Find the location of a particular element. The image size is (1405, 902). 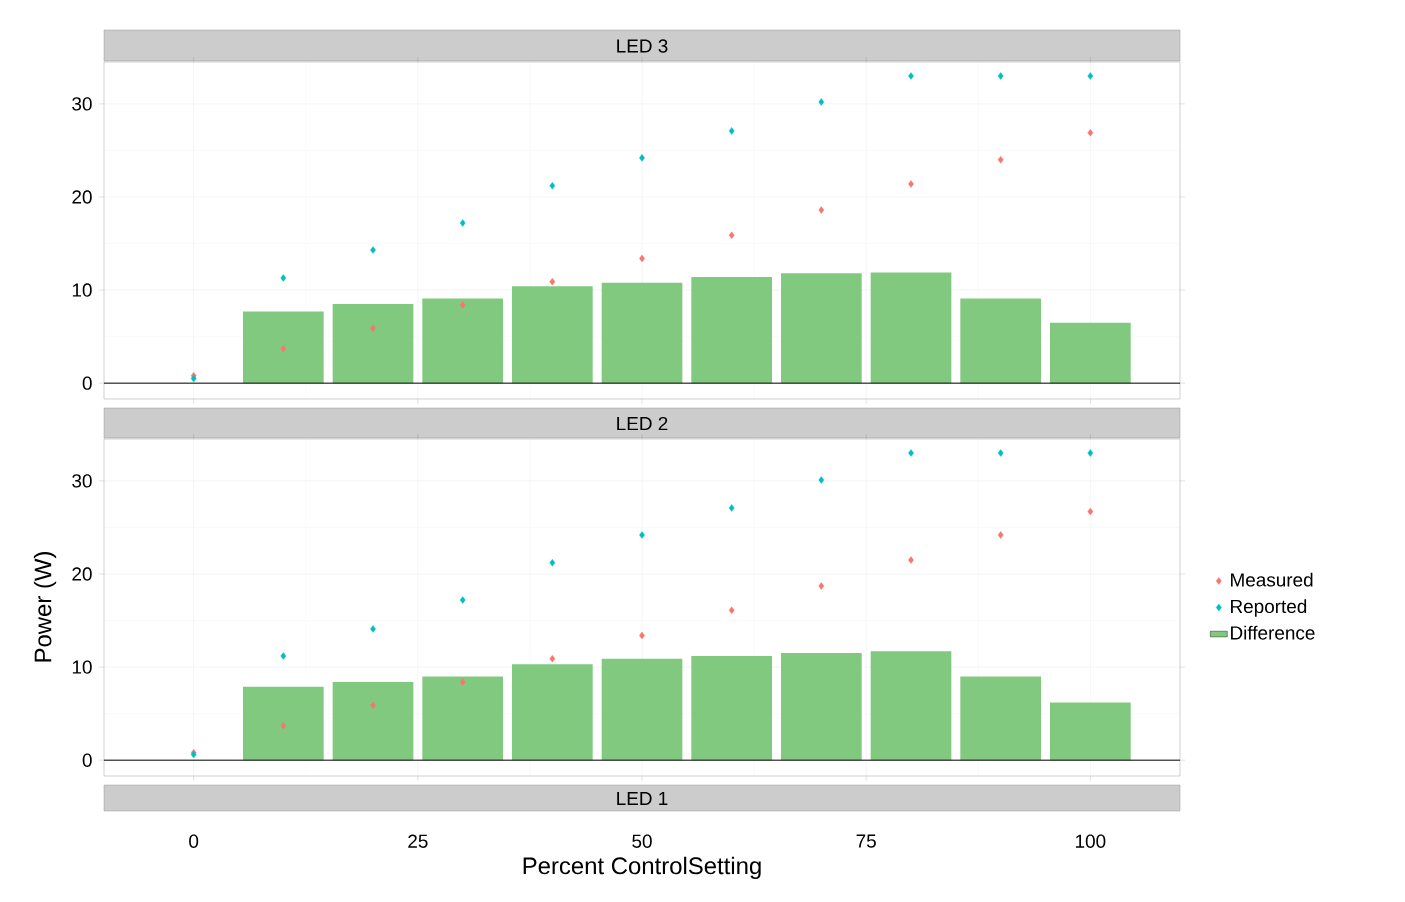

legend-label: Reported is located at coordinates (1269, 608).